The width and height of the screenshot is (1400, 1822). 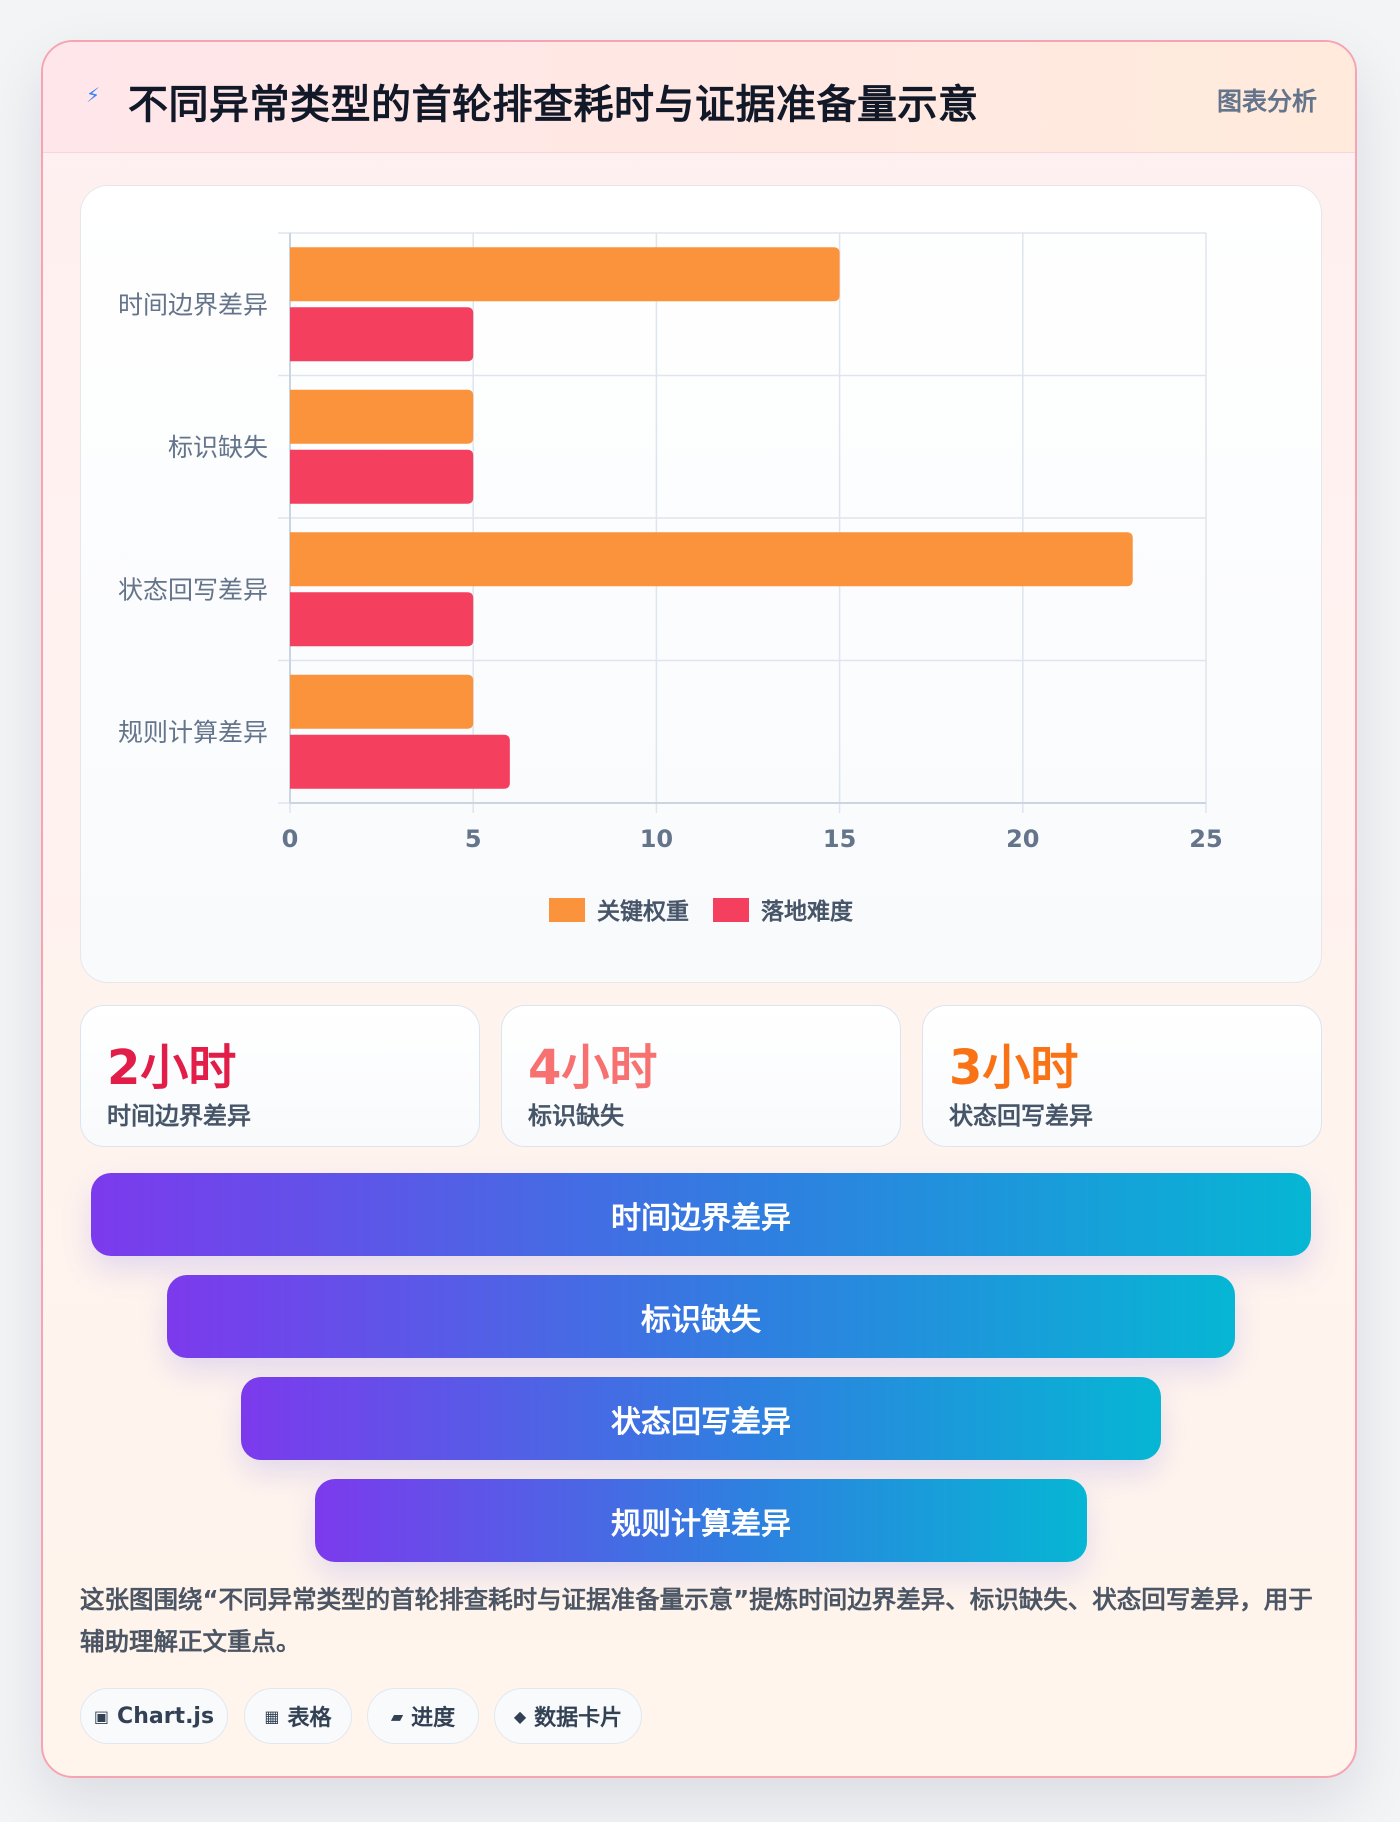 I want to click on x-tick-label: 5, so click(x=473, y=839).